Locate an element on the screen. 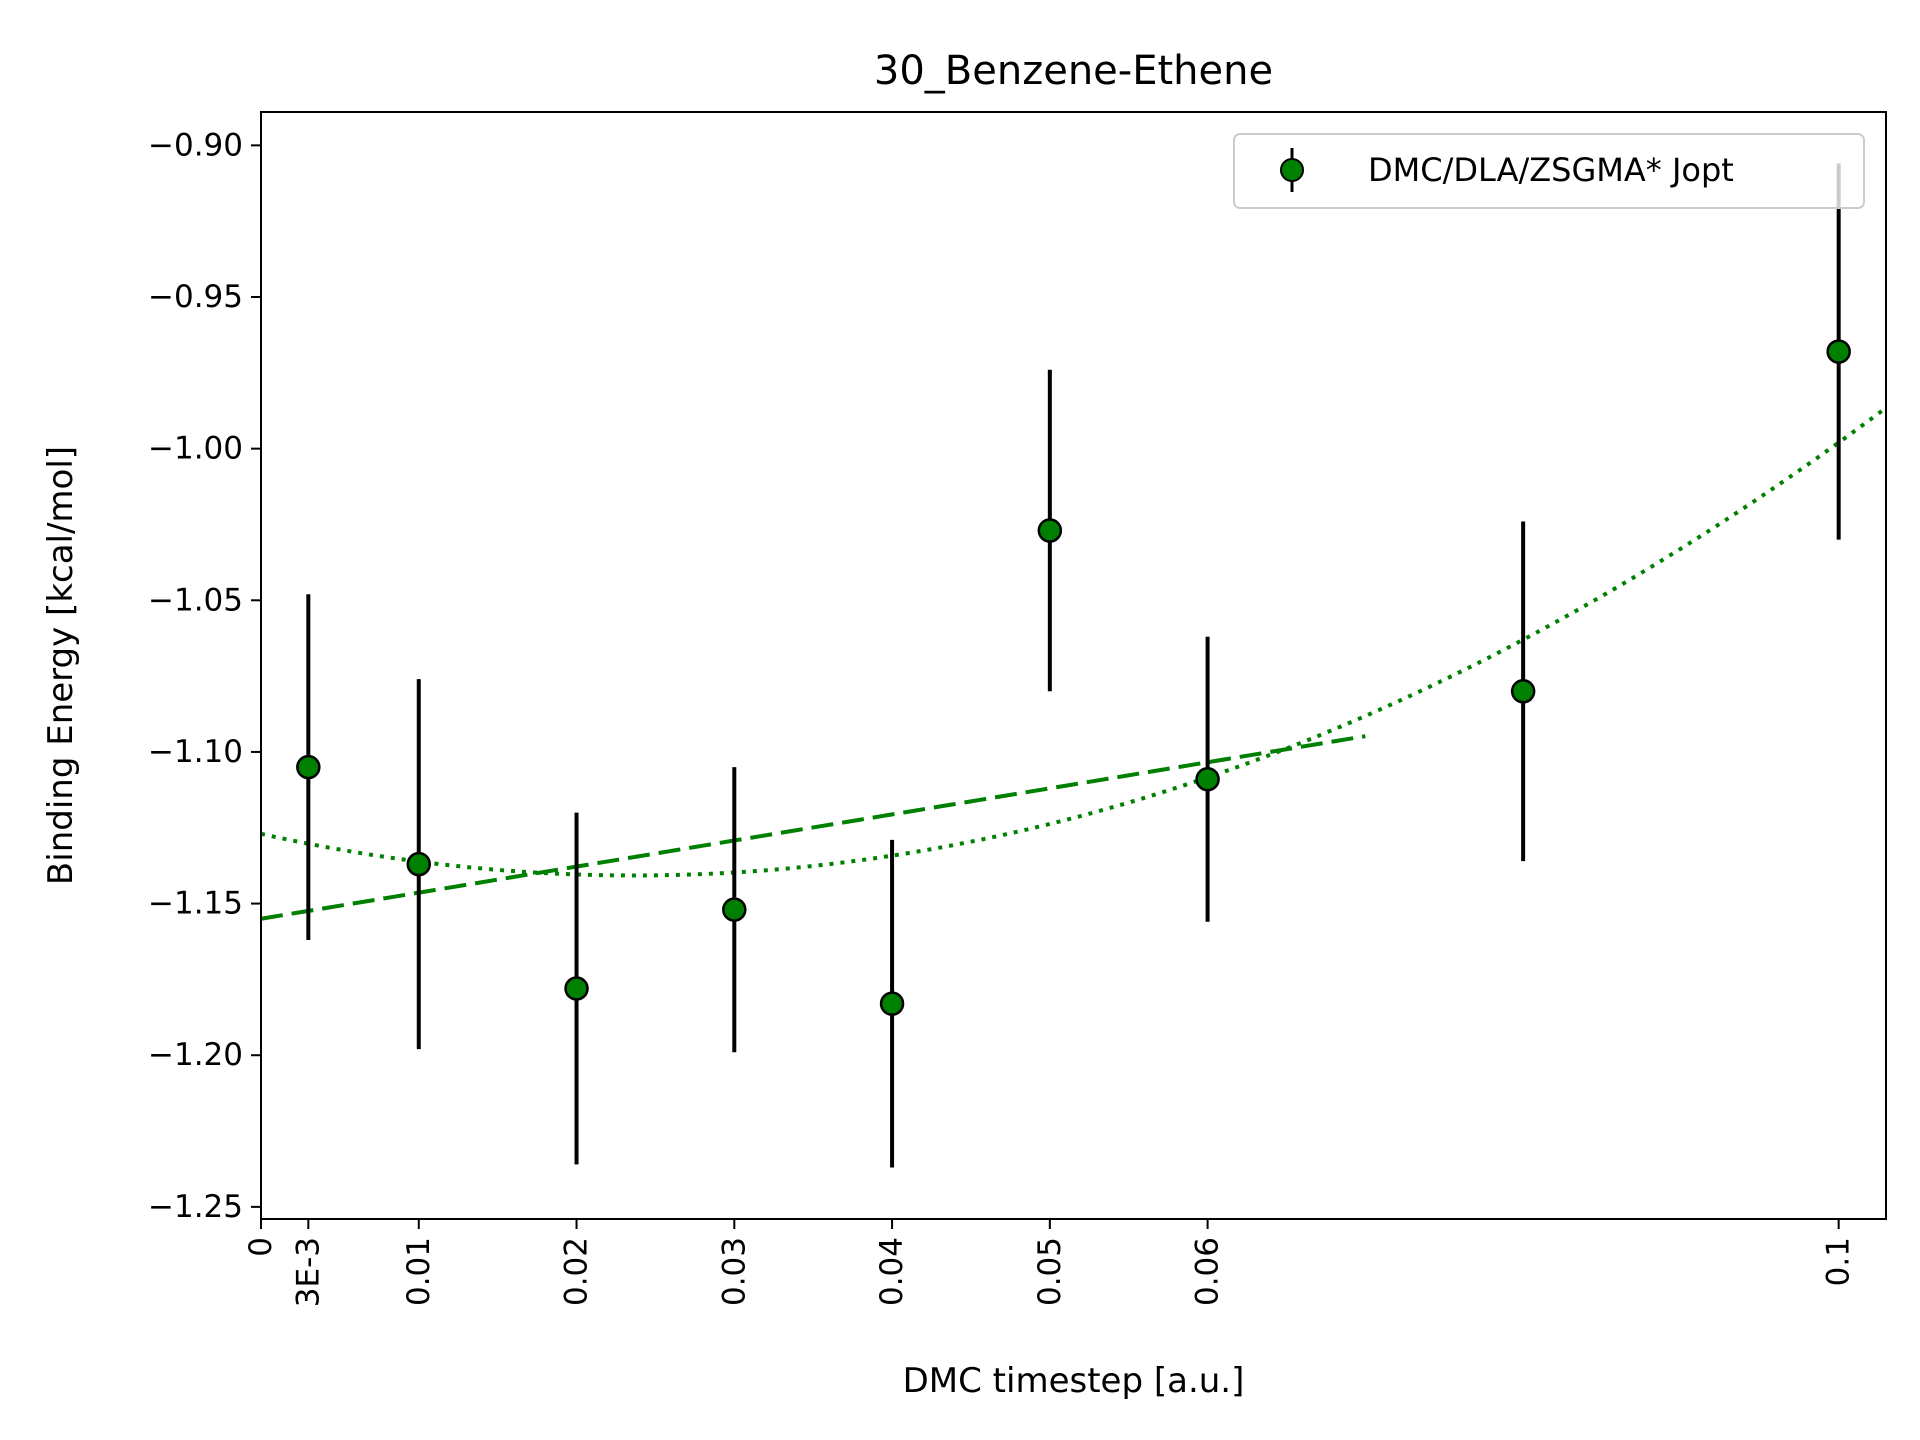 This screenshot has height=1440, width=1920. chart-title: 30_Benzene-Ethene is located at coordinates (1073, 71).